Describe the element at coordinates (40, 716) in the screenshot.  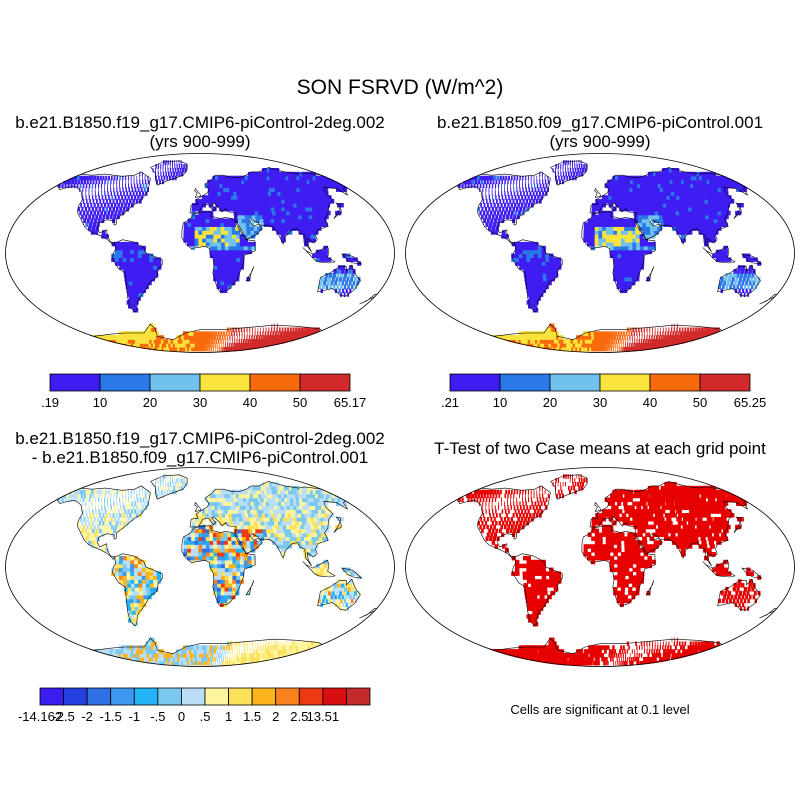
I see `colorbar-label: -14.162` at that location.